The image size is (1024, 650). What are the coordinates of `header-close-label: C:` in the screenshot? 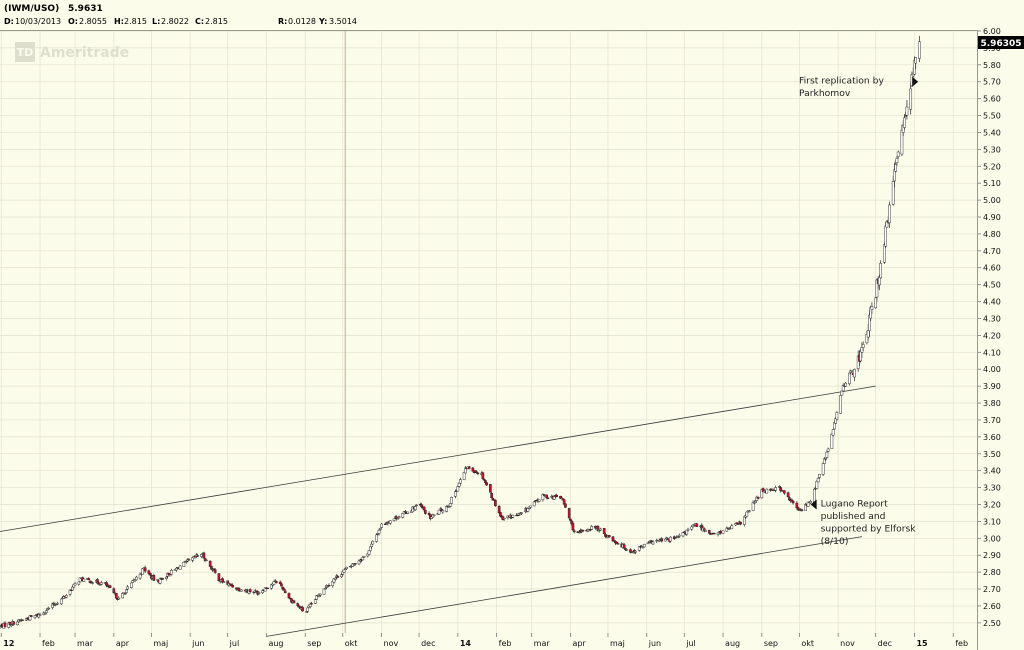 It's located at (199, 21).